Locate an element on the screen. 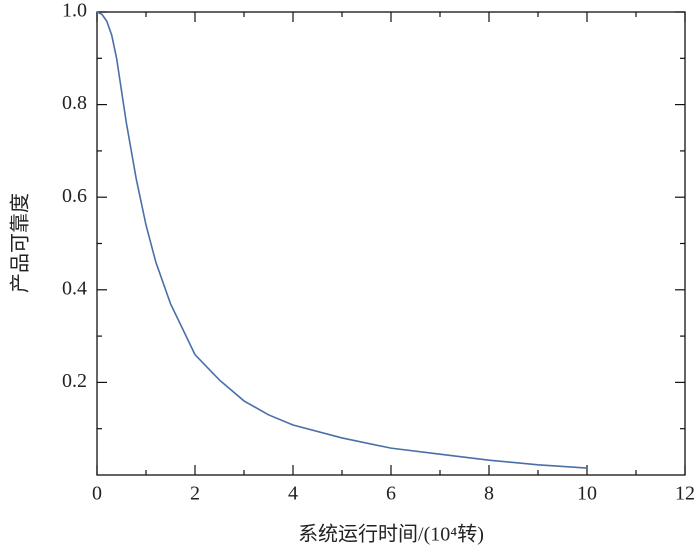  y-tick-label: 0.6 is located at coordinates (74, 196).